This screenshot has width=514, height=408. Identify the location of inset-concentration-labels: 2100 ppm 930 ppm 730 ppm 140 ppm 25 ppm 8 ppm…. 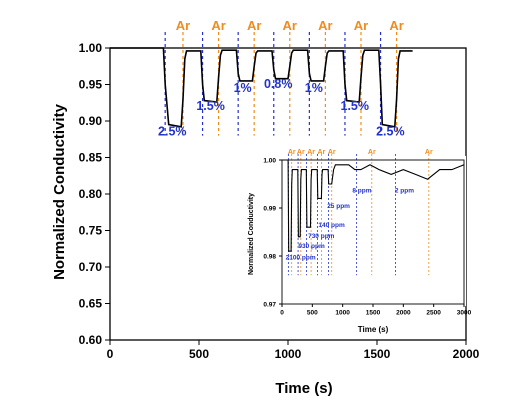
(350, 225).